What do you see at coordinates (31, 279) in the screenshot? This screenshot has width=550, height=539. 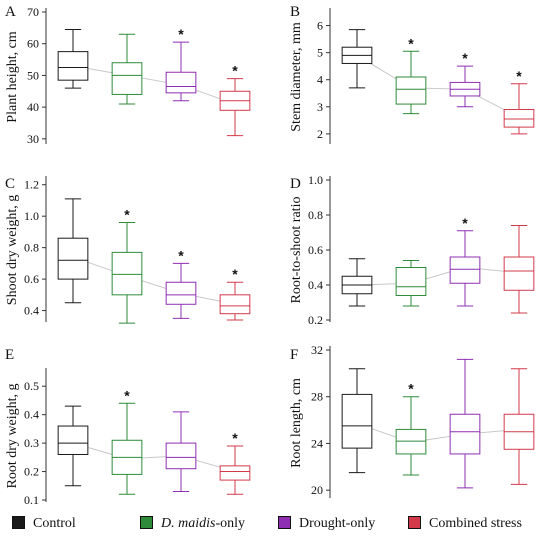 I see `panel-c-y-tick-label: 0.6` at bounding box center [31, 279].